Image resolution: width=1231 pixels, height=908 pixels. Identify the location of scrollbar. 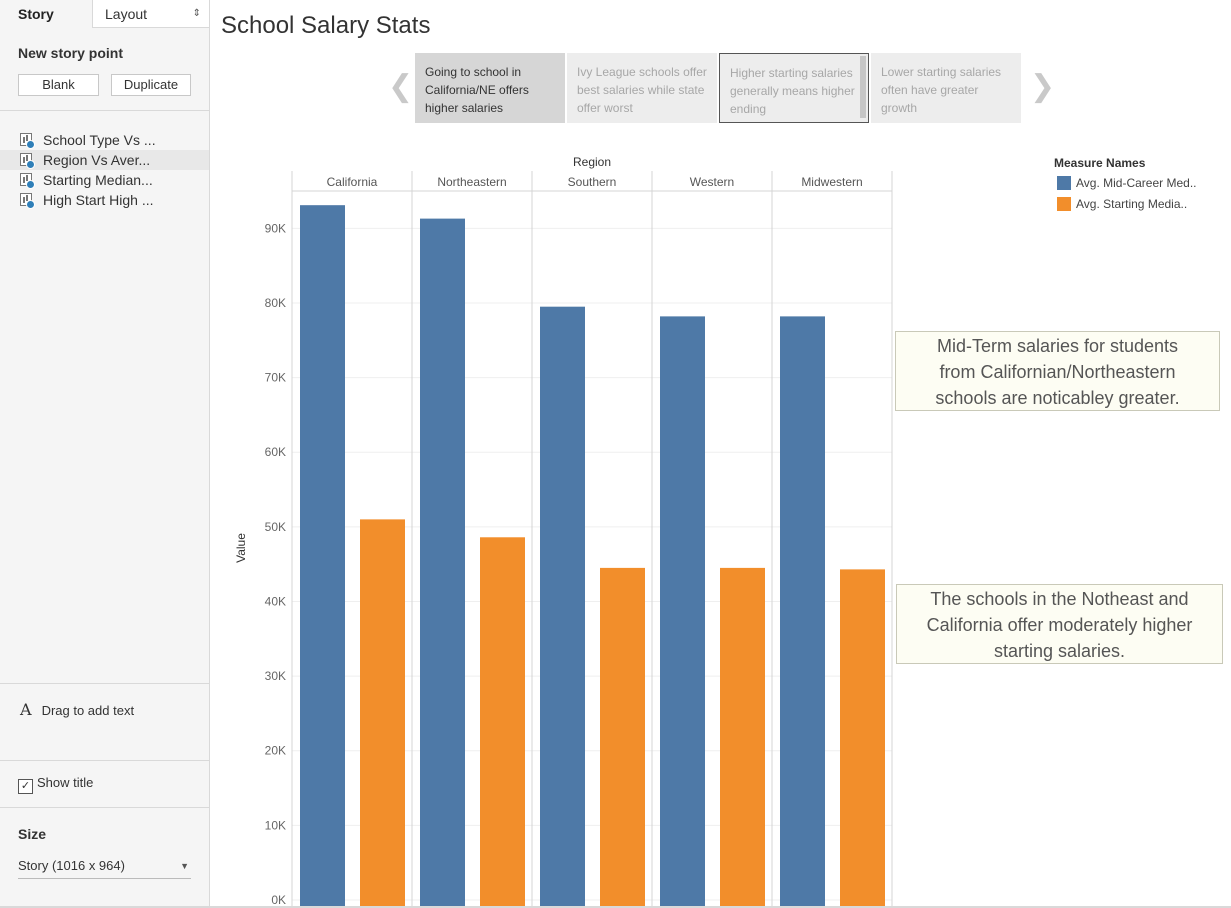
(863, 87).